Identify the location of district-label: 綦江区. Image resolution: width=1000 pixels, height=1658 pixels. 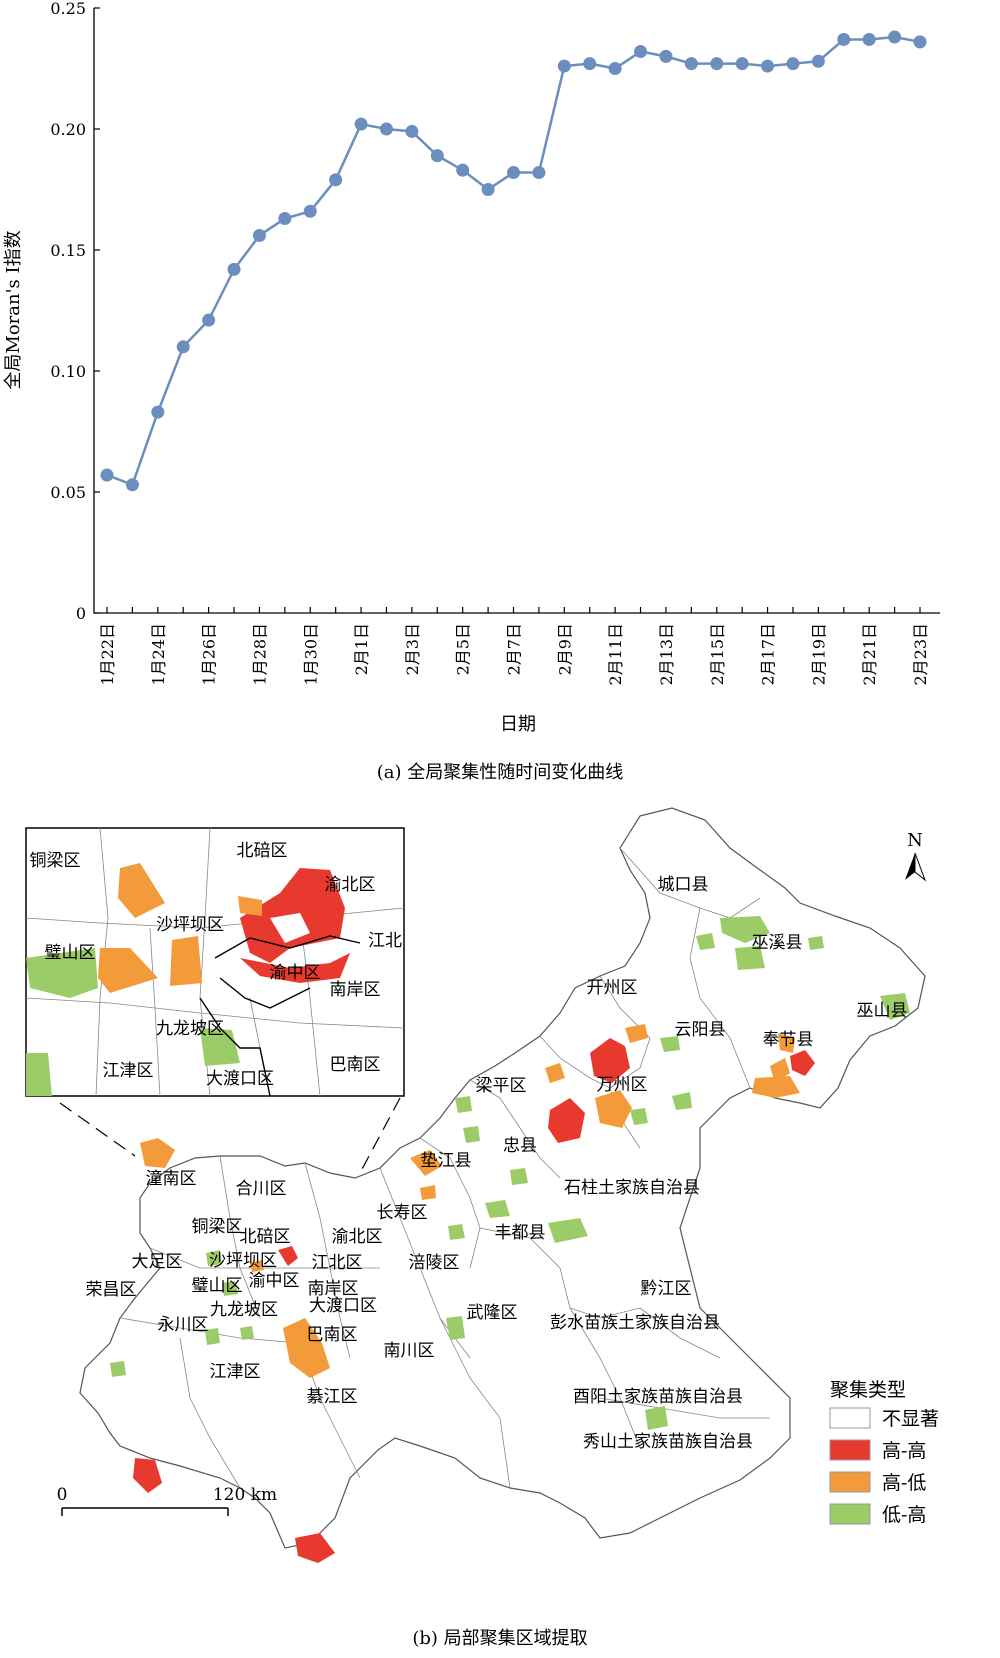
(332, 1397).